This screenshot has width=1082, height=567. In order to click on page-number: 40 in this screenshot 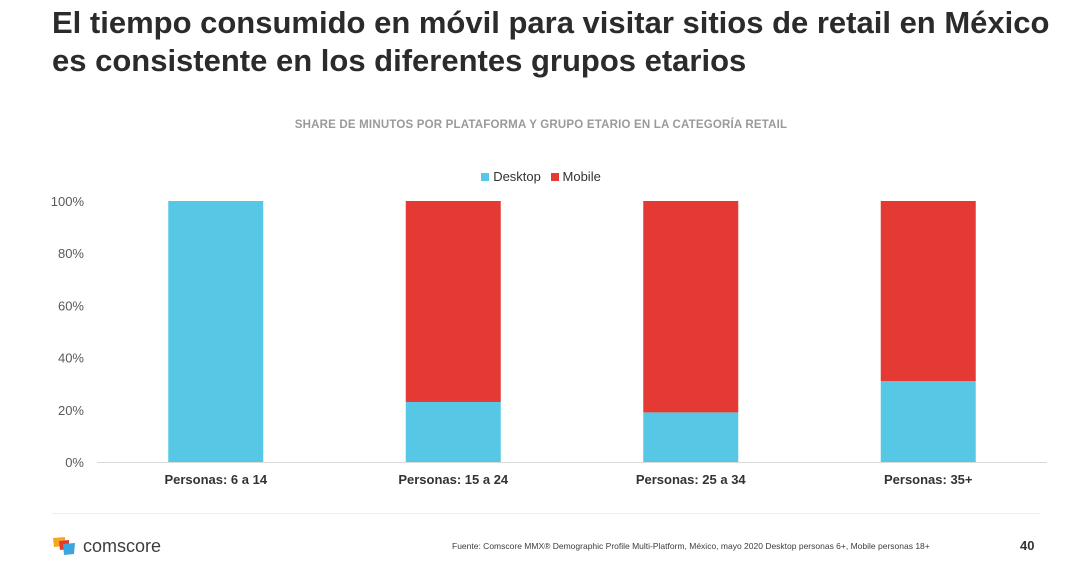, I will do `click(1027, 545)`.